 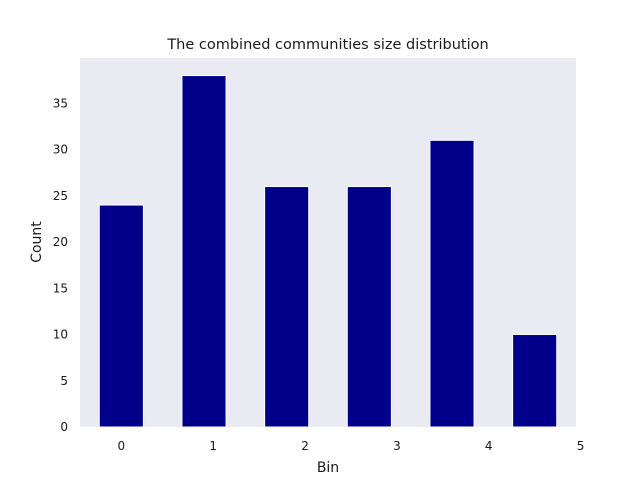 What do you see at coordinates (60, 242) in the screenshot?
I see `y-tick-label: 20` at bounding box center [60, 242].